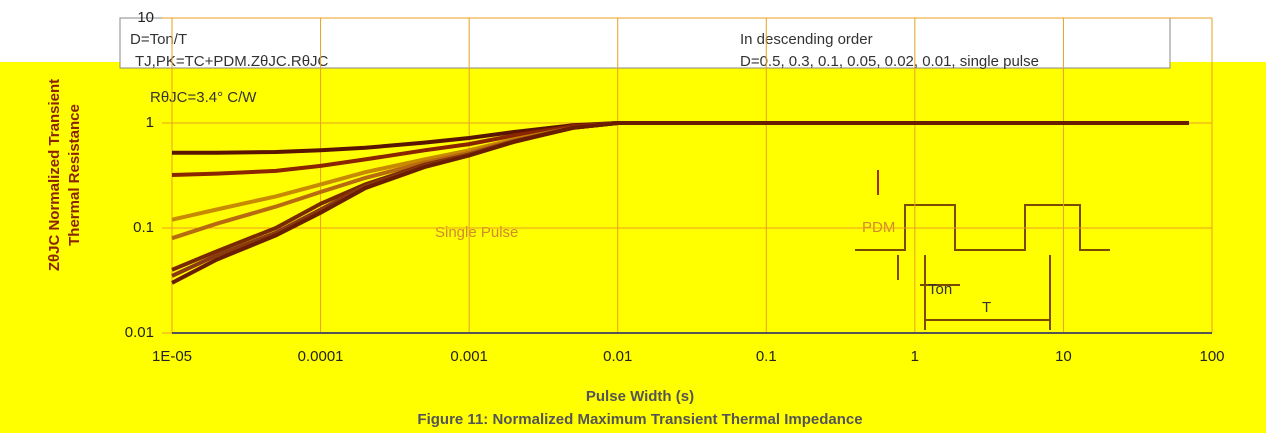  What do you see at coordinates (640, 396) in the screenshot?
I see `x-axis-title: Pulse Width (s)` at bounding box center [640, 396].